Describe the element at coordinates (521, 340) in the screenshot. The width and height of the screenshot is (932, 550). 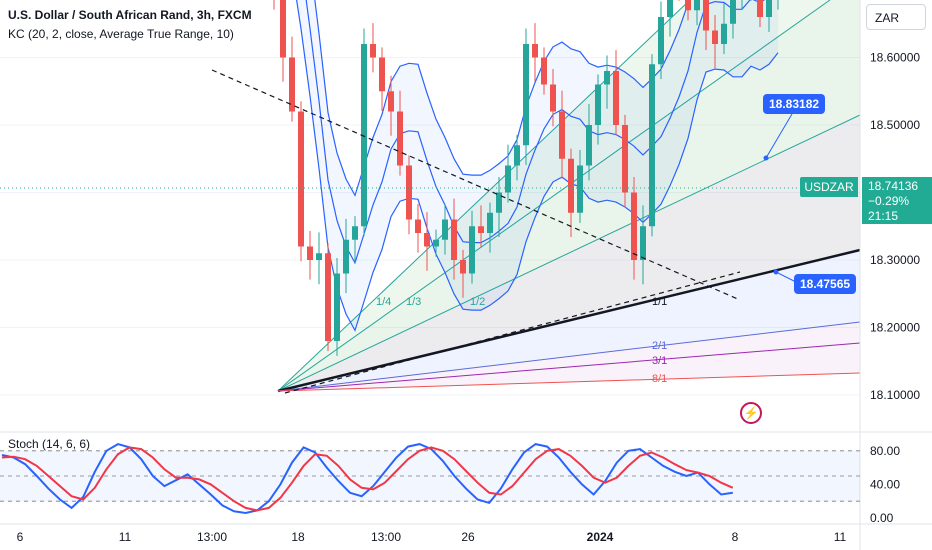
I see `gann-labels: 1/4 1/3 1/2 1/1 2/1 3/1 8/1` at that location.